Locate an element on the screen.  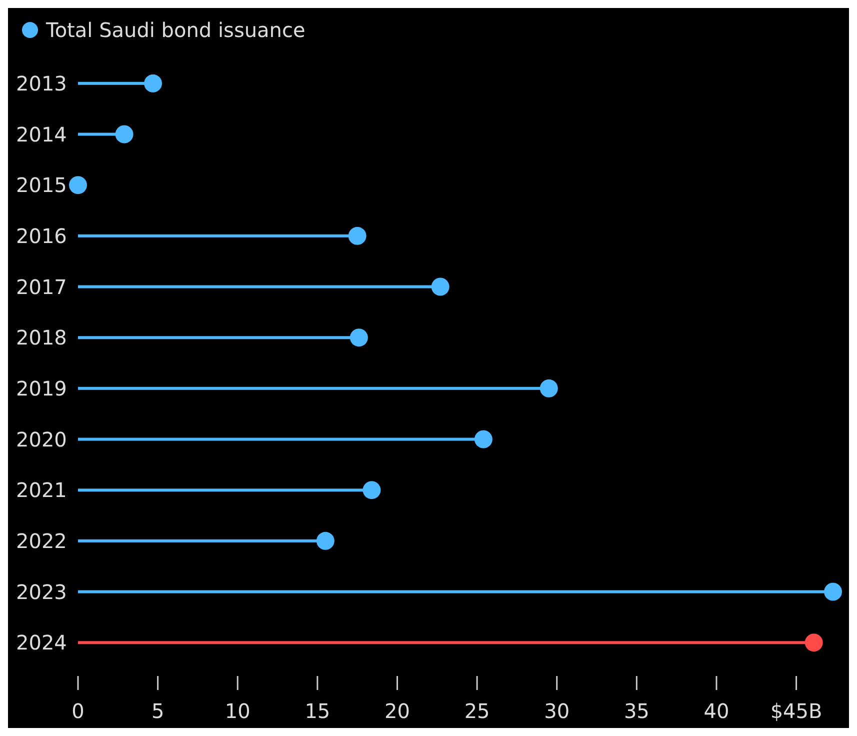
x-tick-label: 5 is located at coordinates (157, 711).